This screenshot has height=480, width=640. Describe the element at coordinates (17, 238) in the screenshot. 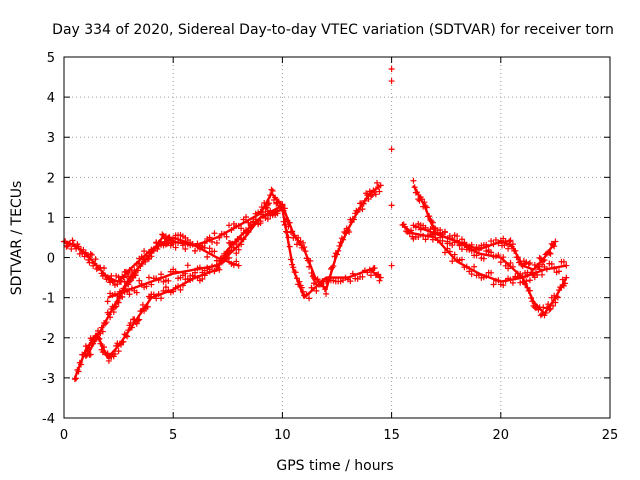

I see `y-axis-title: SDTVAR / TECUs` at that location.